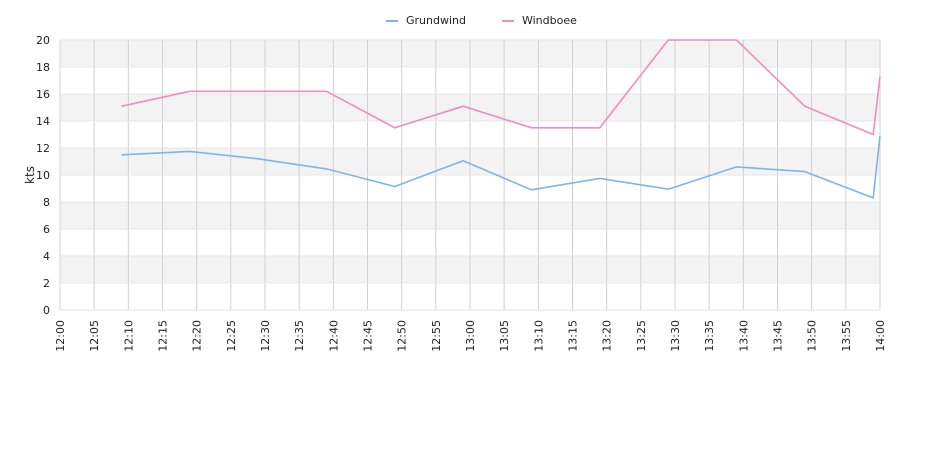 This screenshot has height=450, width=940. Describe the element at coordinates (504, 336) in the screenshot. I see `x-tick-label: 13:05` at that location.